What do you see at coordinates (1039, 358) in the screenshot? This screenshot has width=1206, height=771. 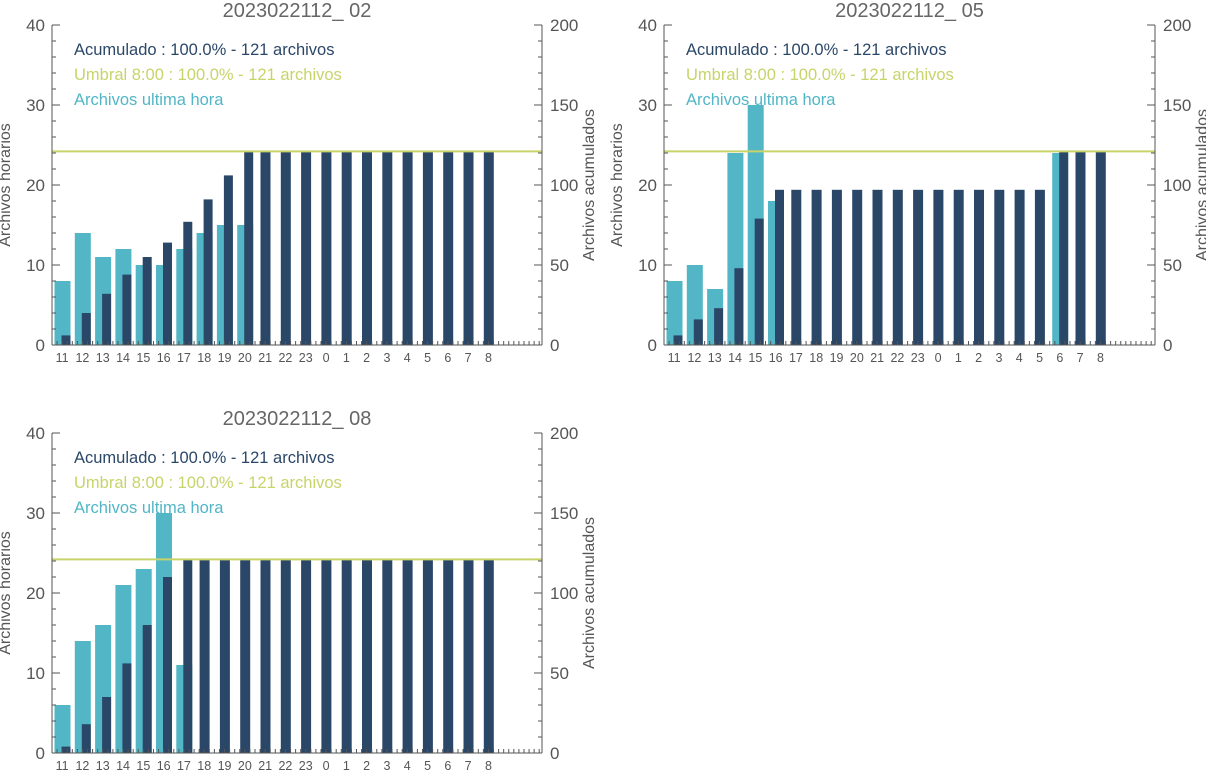 I see `x-tick-label: 5` at bounding box center [1039, 358].